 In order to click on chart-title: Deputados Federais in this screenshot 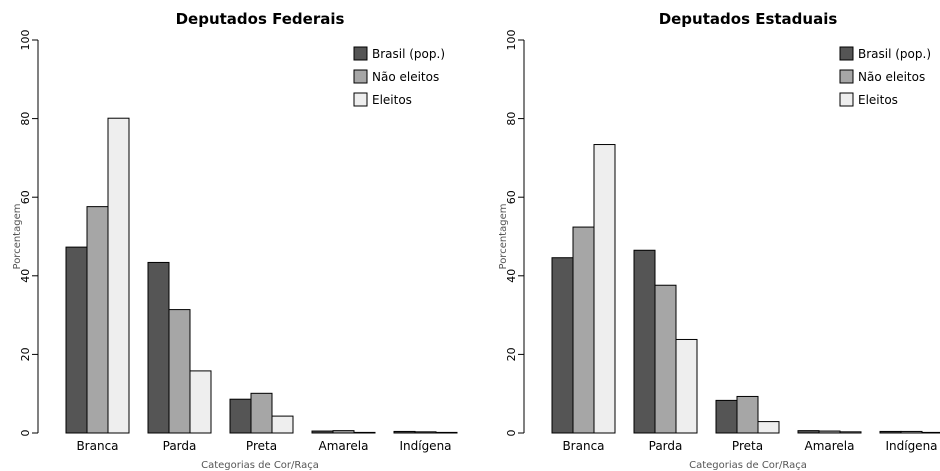, I will do `click(260, 19)`.